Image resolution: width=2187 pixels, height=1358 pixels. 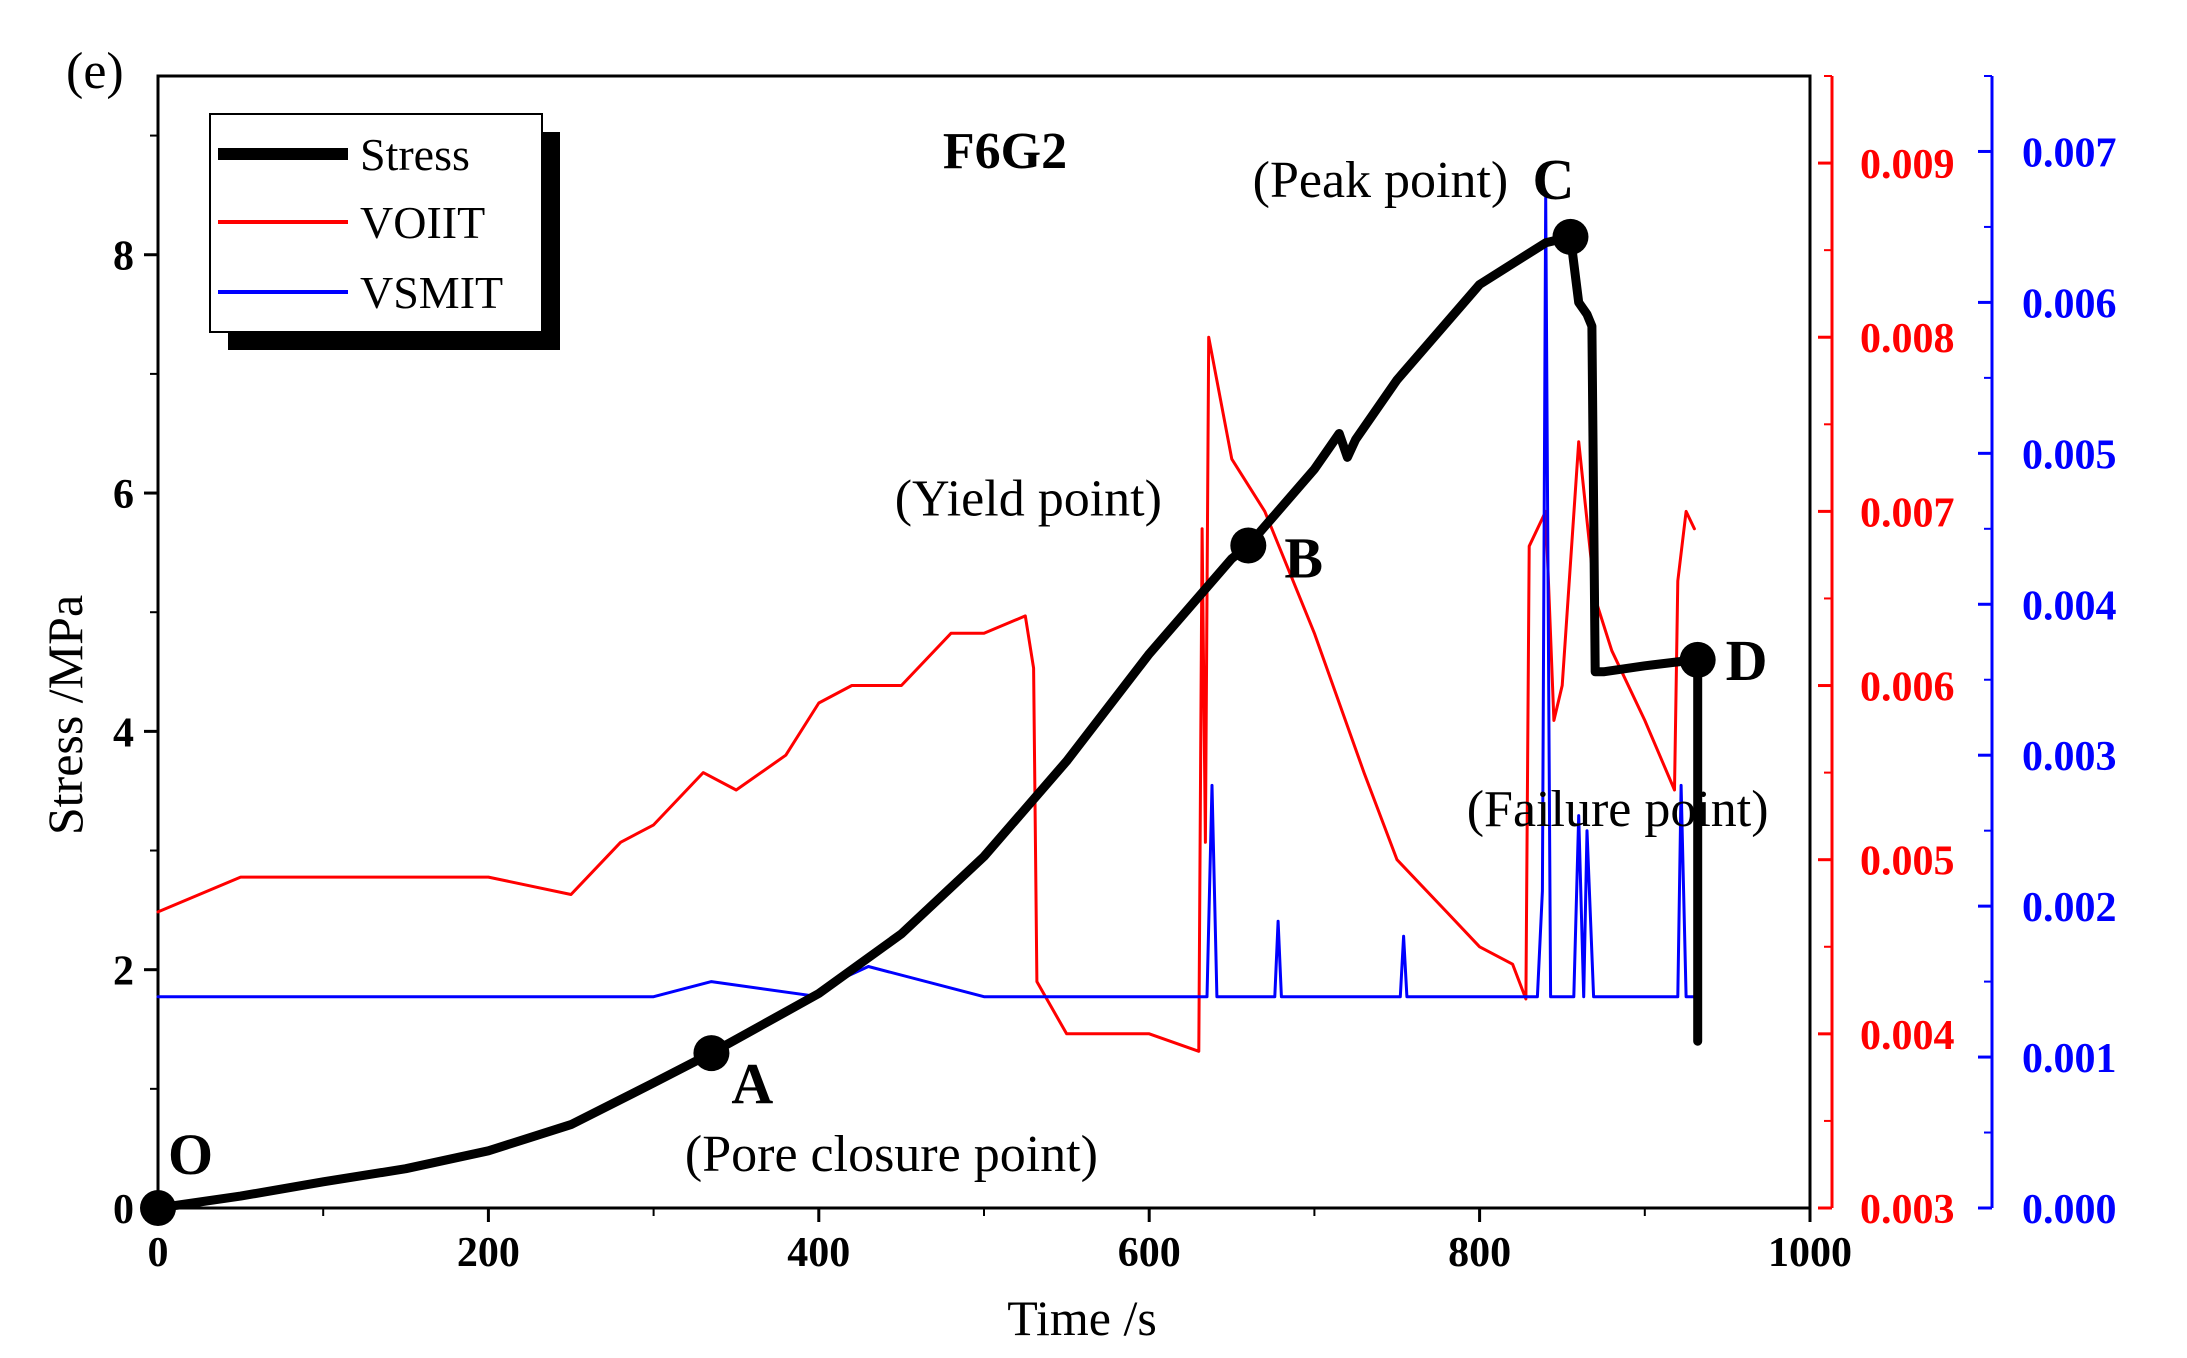 I want to click on marker-annotation-a: (Pore closure point), so click(x=891, y=1154).